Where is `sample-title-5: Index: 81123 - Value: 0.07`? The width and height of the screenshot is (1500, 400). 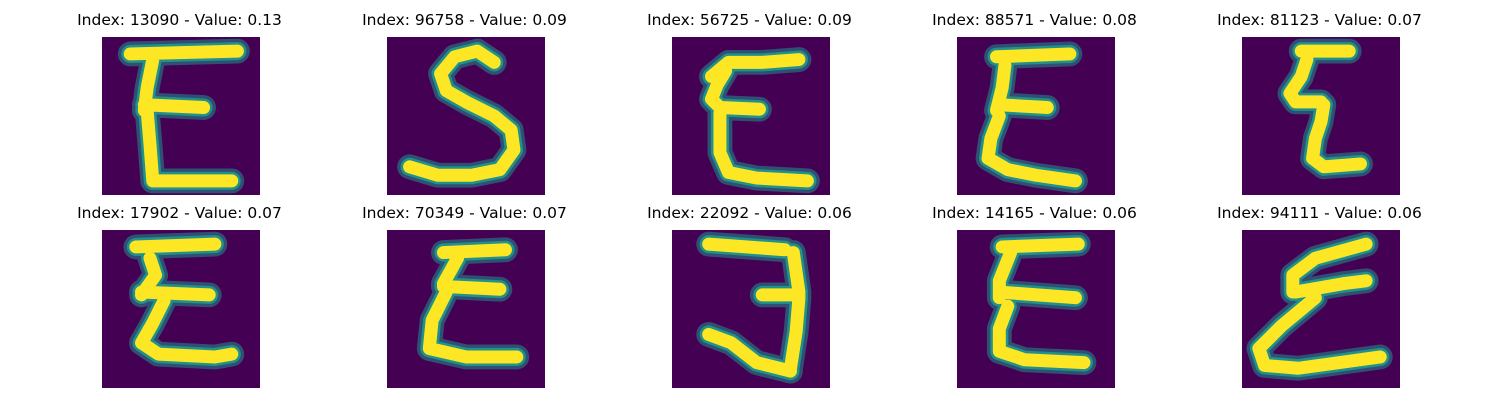
sample-title-5: Index: 81123 - Value: 0.07 is located at coordinates (1319, 20).